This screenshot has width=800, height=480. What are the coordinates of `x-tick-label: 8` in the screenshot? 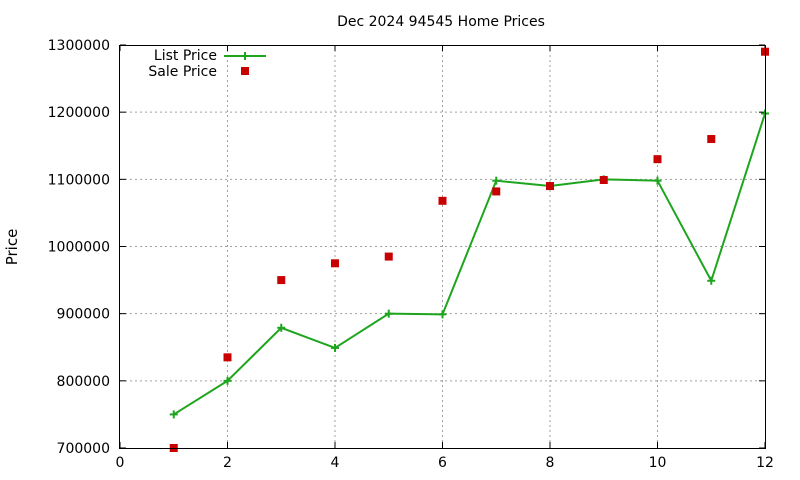 It's located at (550, 463).